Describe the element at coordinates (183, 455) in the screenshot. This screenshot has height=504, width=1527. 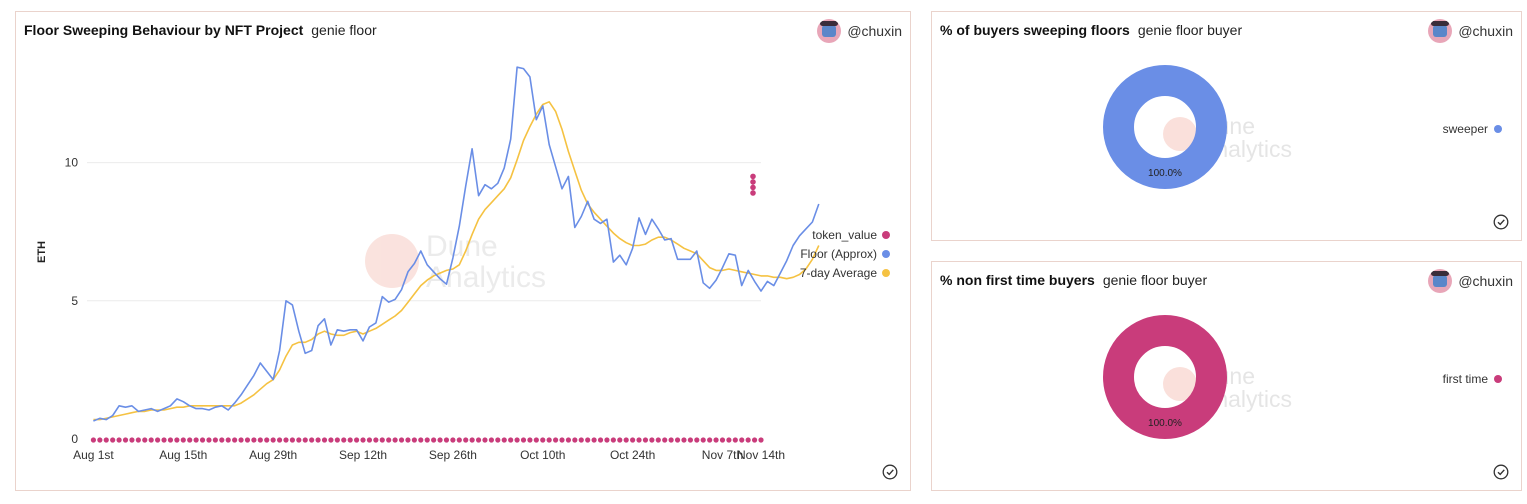
I see `x-tick-label: Aug 15th` at that location.